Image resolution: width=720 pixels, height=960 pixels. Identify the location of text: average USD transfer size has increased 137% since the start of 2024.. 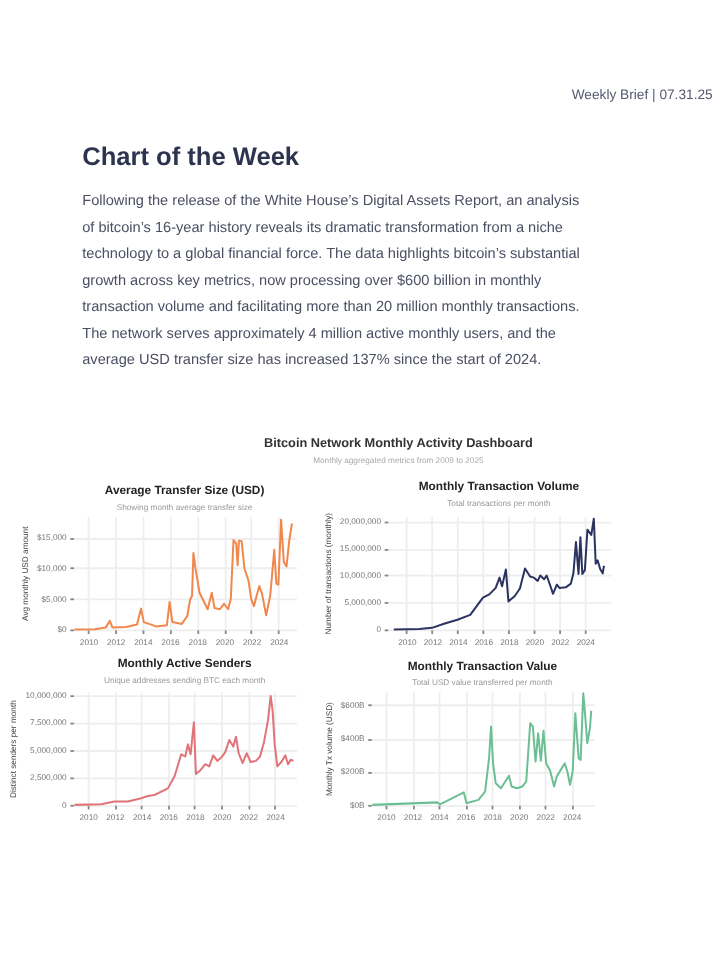
(312, 359).